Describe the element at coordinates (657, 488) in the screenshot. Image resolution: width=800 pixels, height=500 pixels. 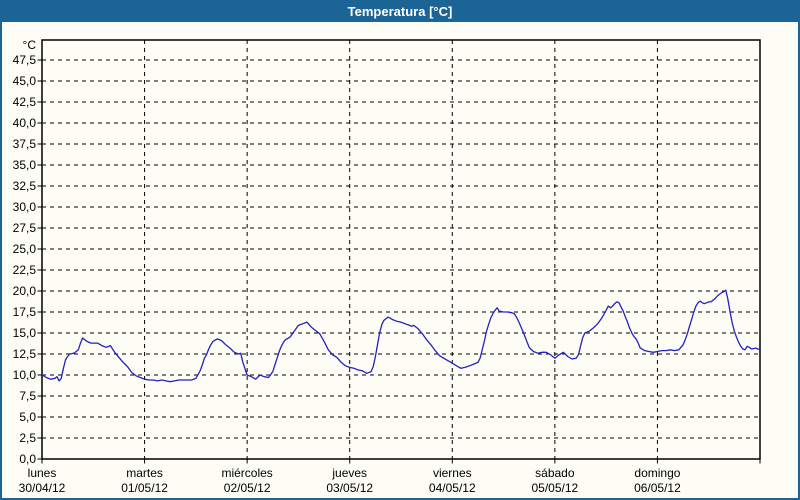
I see `x-axis-date-label: 06/05/12` at that location.